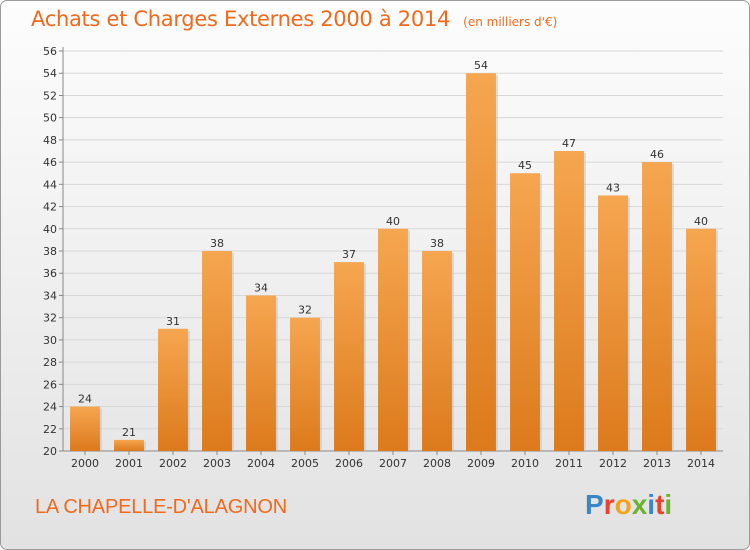  I want to click on y-tick-label: 36, so click(50, 273).